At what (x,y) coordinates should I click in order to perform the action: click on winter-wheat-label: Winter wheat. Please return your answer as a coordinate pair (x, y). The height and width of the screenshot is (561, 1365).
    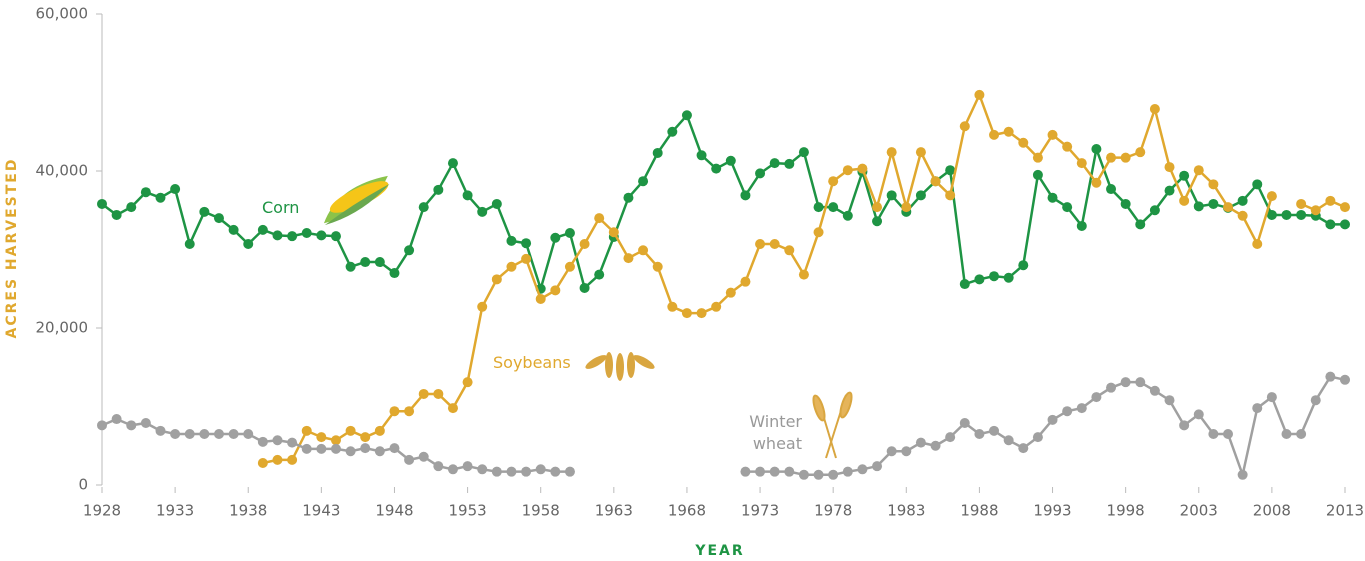
    Looking at the image, I should click on (775, 432).